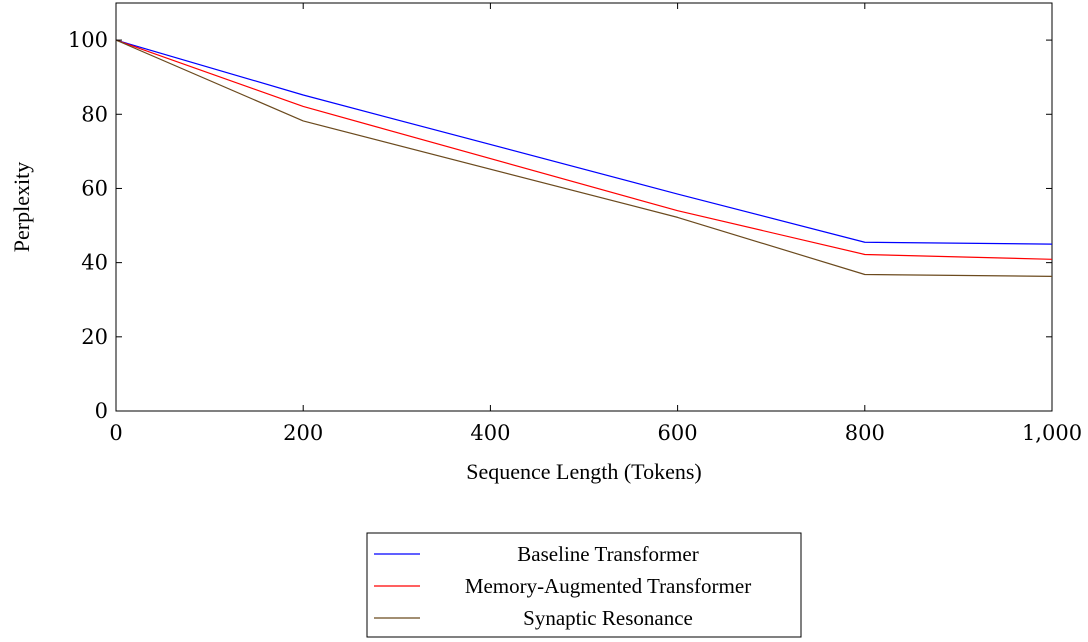 The image size is (1088, 642). Describe the element at coordinates (21, 207) in the screenshot. I see `y-axis-title: Perplexity` at that location.